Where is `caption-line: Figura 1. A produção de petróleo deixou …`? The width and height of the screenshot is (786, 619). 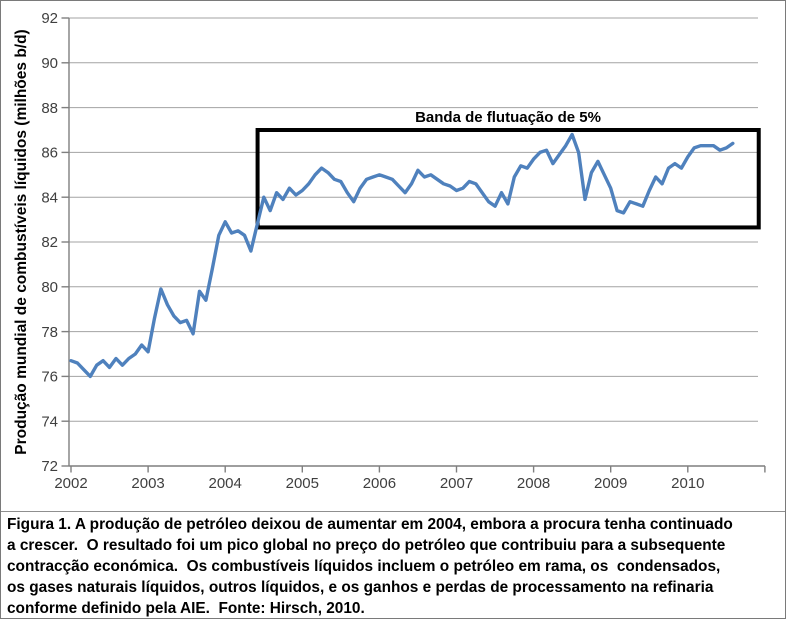 caption-line: Figura 1. A produção de petróleo deixou … is located at coordinates (370, 524).